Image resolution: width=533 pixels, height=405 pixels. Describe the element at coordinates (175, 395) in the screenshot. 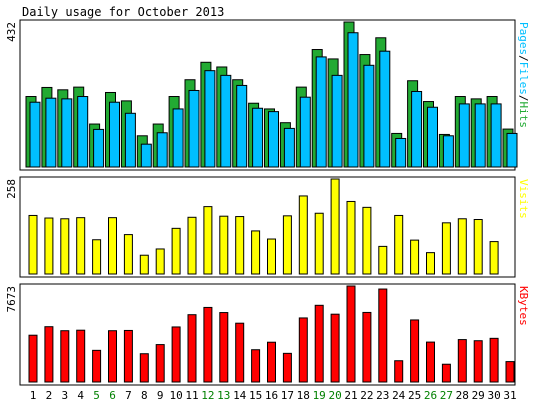

I see `day-tick-label: 10` at that location.